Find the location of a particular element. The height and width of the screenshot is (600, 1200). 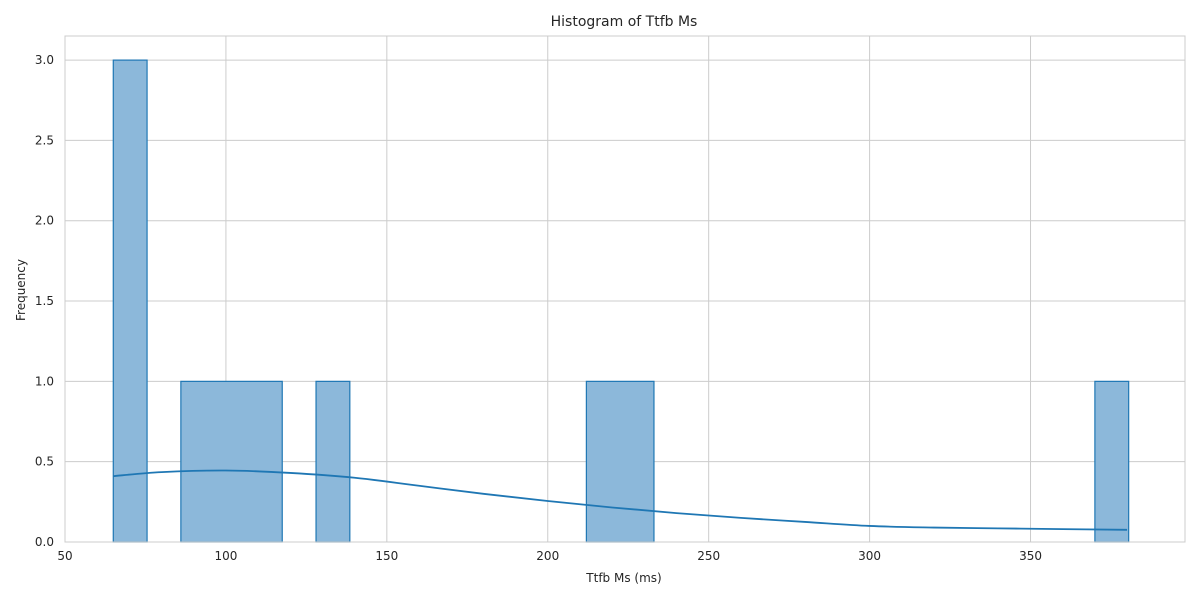

x-tick-label: 50 is located at coordinates (64, 556).